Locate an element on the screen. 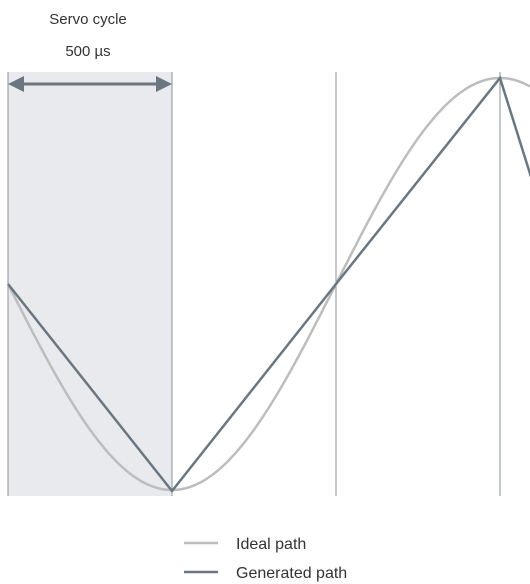 Image resolution: width=530 pixels, height=584 pixels. arrow-head-left-icon is located at coordinates (16, 84).